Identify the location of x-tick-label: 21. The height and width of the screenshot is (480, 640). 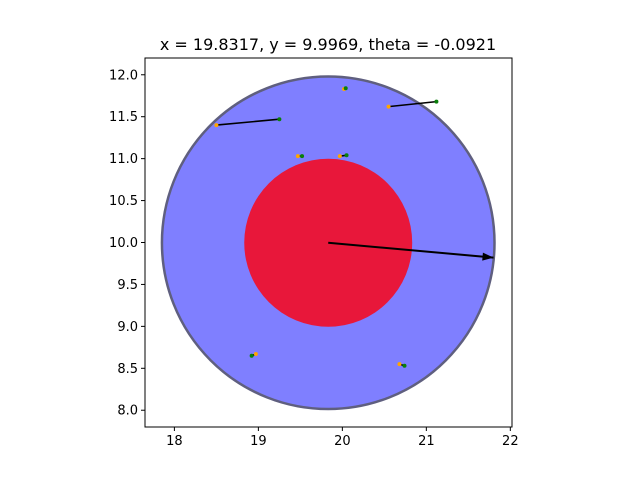
(426, 441).